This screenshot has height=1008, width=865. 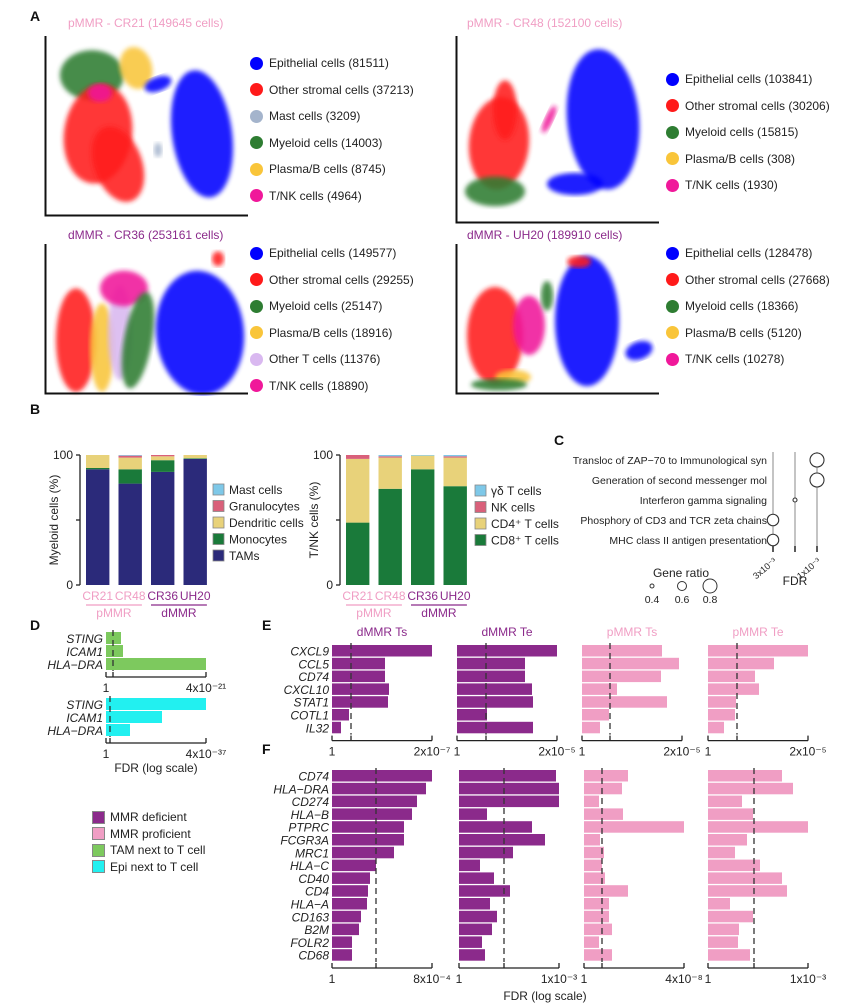 I want to click on panel-label-e: E, so click(x=267, y=625).